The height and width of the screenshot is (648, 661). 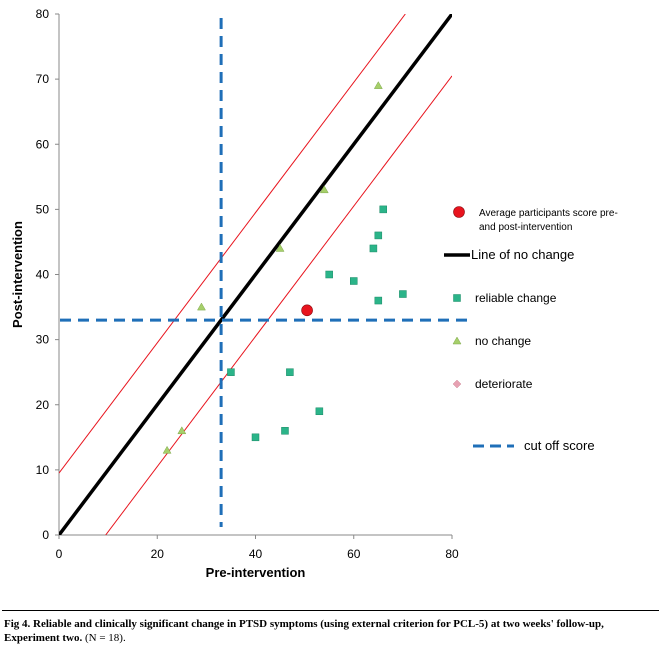 I want to click on y-tick-label: 80, so click(x=43, y=14).